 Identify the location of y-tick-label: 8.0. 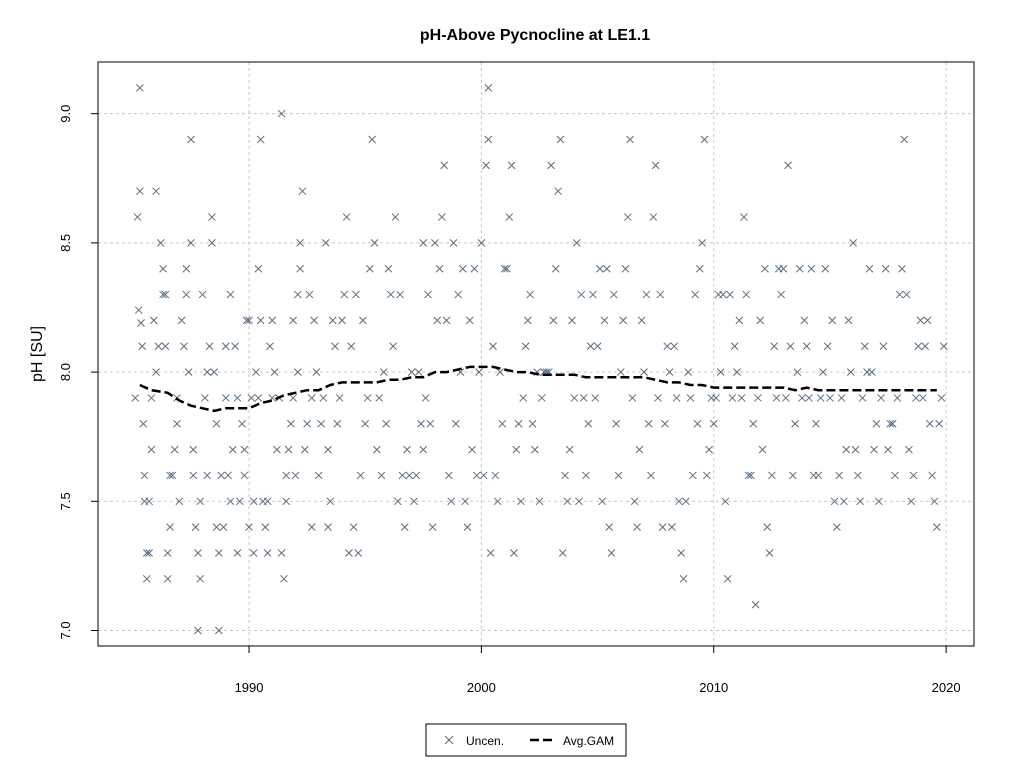
(65, 372).